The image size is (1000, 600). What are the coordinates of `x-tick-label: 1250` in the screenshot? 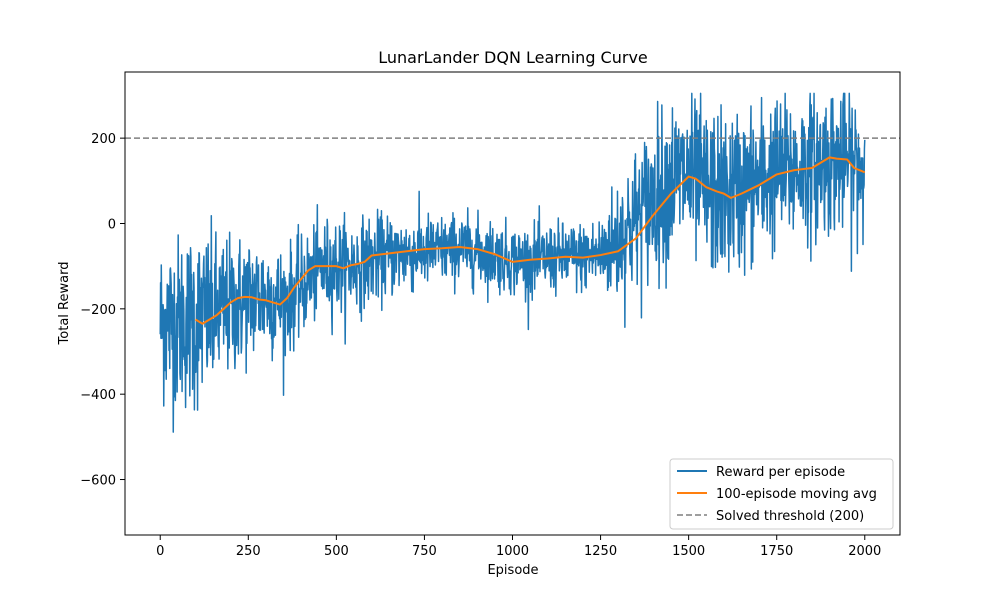 It's located at (600, 551).